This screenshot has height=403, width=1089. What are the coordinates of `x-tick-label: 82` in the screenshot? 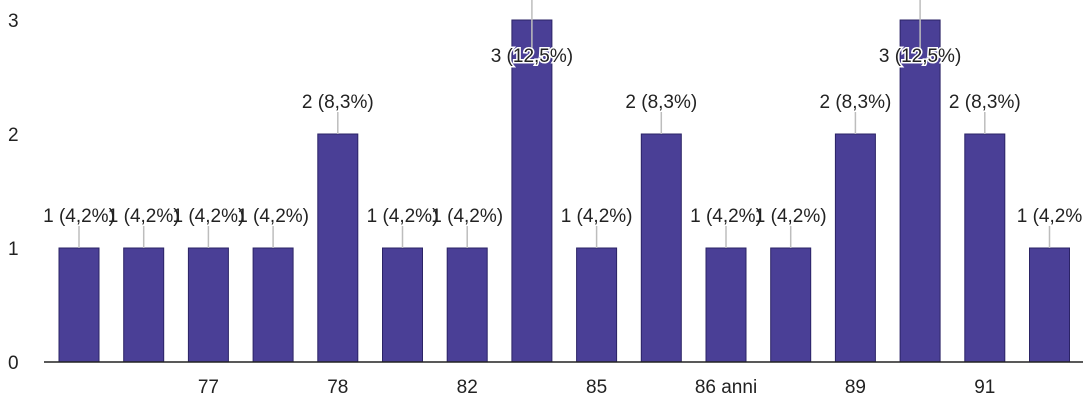 It's located at (467, 387).